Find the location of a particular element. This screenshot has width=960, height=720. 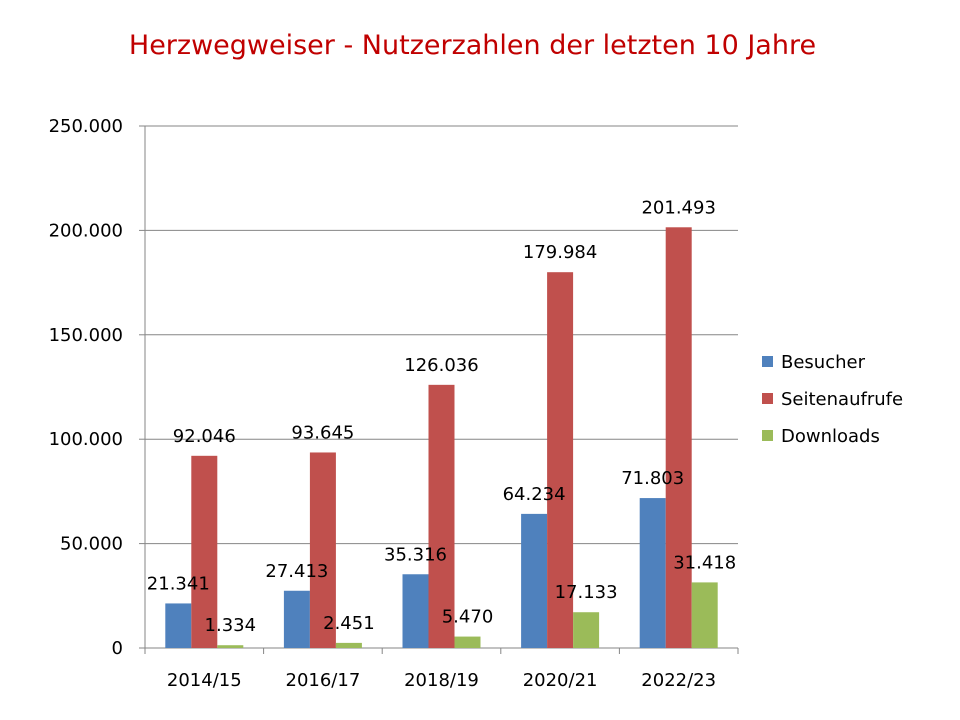

legend-swatch-seitenaufrufe is located at coordinates (767, 398).